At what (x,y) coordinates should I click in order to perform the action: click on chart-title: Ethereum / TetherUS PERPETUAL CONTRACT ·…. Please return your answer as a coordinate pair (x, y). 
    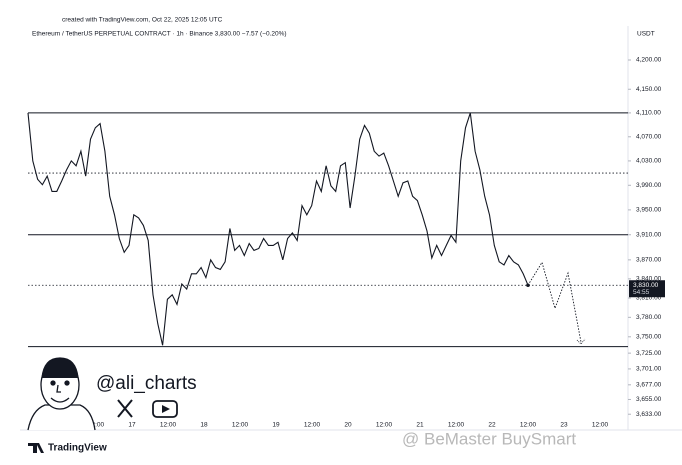
    Looking at the image, I should click on (159, 34).